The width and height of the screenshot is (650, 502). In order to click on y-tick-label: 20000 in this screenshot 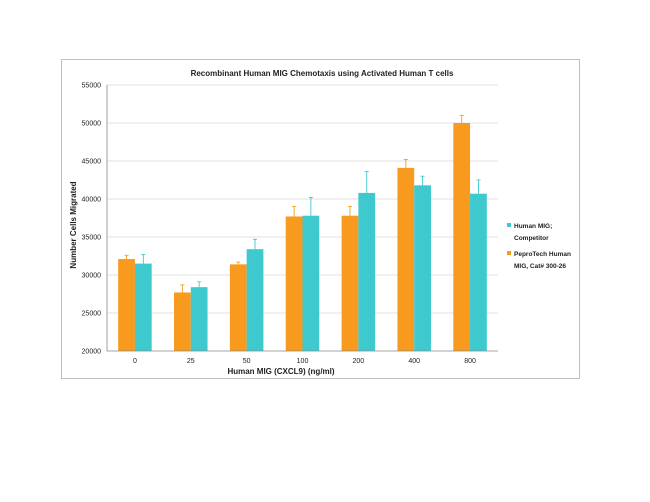, I will do `click(92, 352)`.